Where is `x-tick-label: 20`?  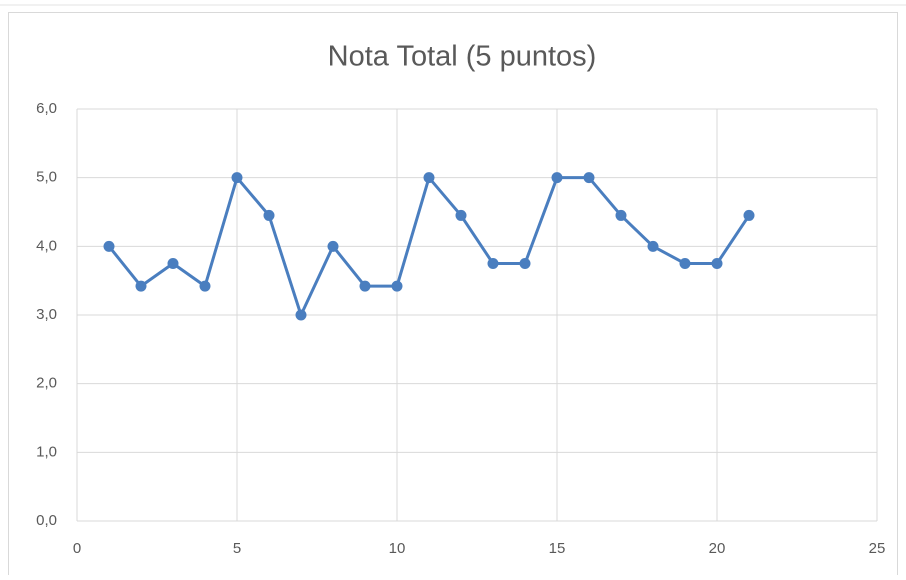
x-tick-label: 20 is located at coordinates (717, 548).